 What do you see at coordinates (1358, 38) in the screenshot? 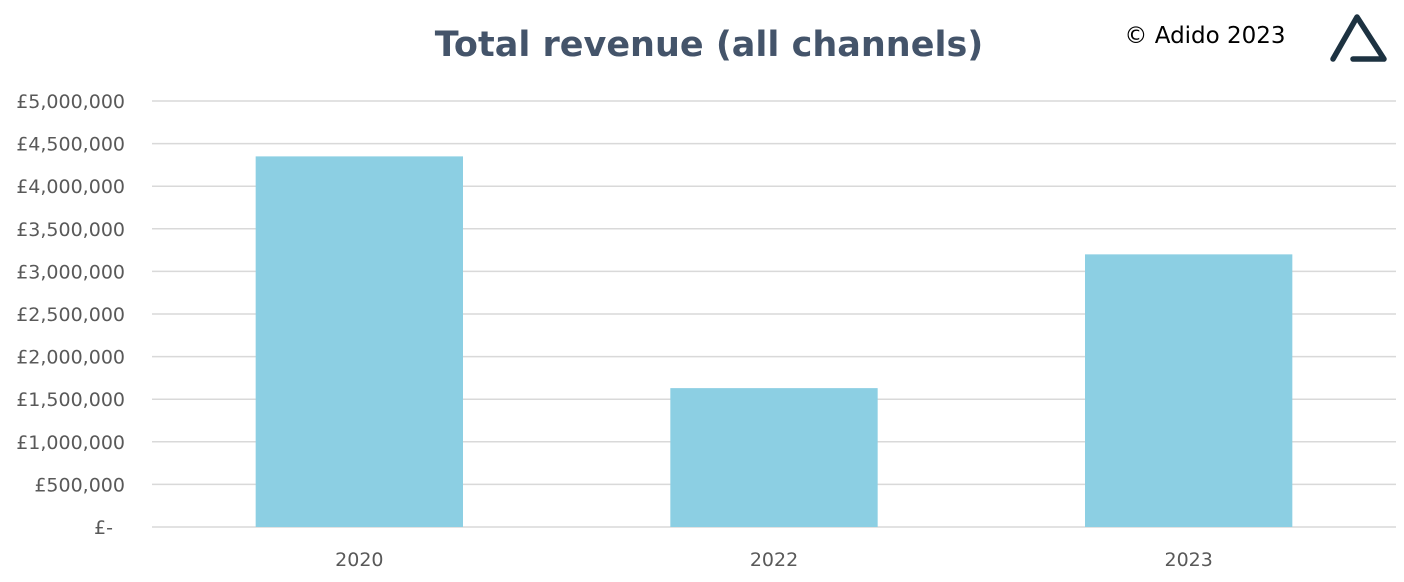
I see `adido-triangle-logo-icon` at bounding box center [1358, 38].